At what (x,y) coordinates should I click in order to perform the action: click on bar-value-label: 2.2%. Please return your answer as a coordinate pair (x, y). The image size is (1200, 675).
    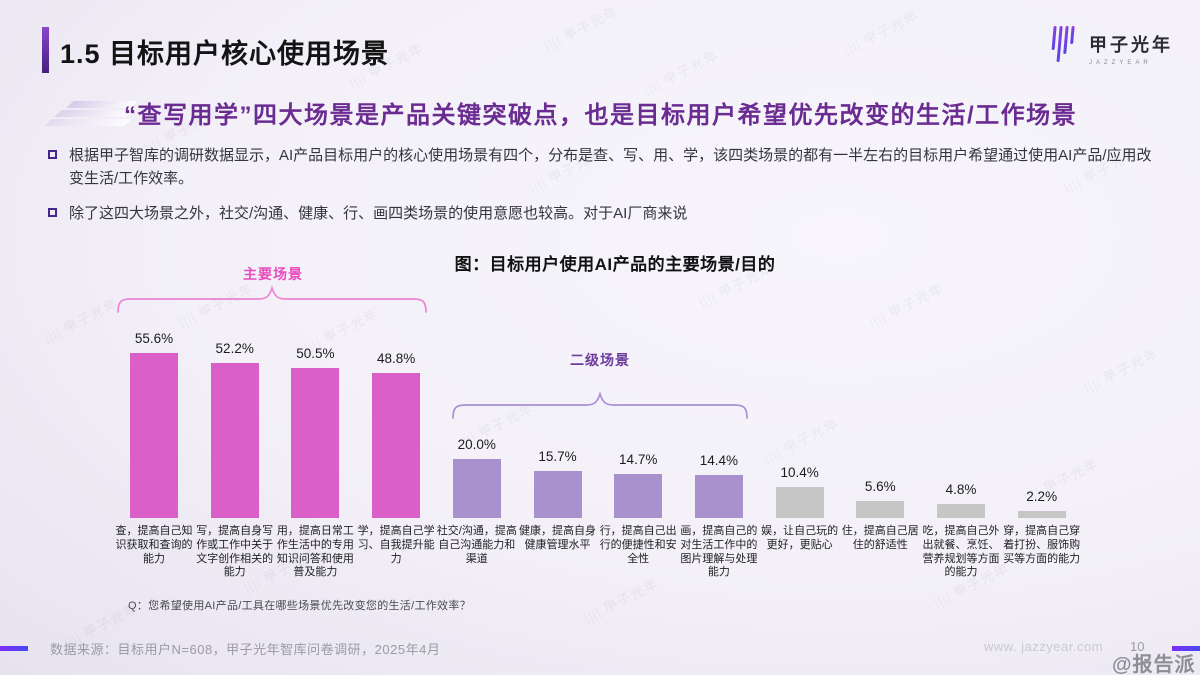
    Looking at the image, I should click on (1042, 496).